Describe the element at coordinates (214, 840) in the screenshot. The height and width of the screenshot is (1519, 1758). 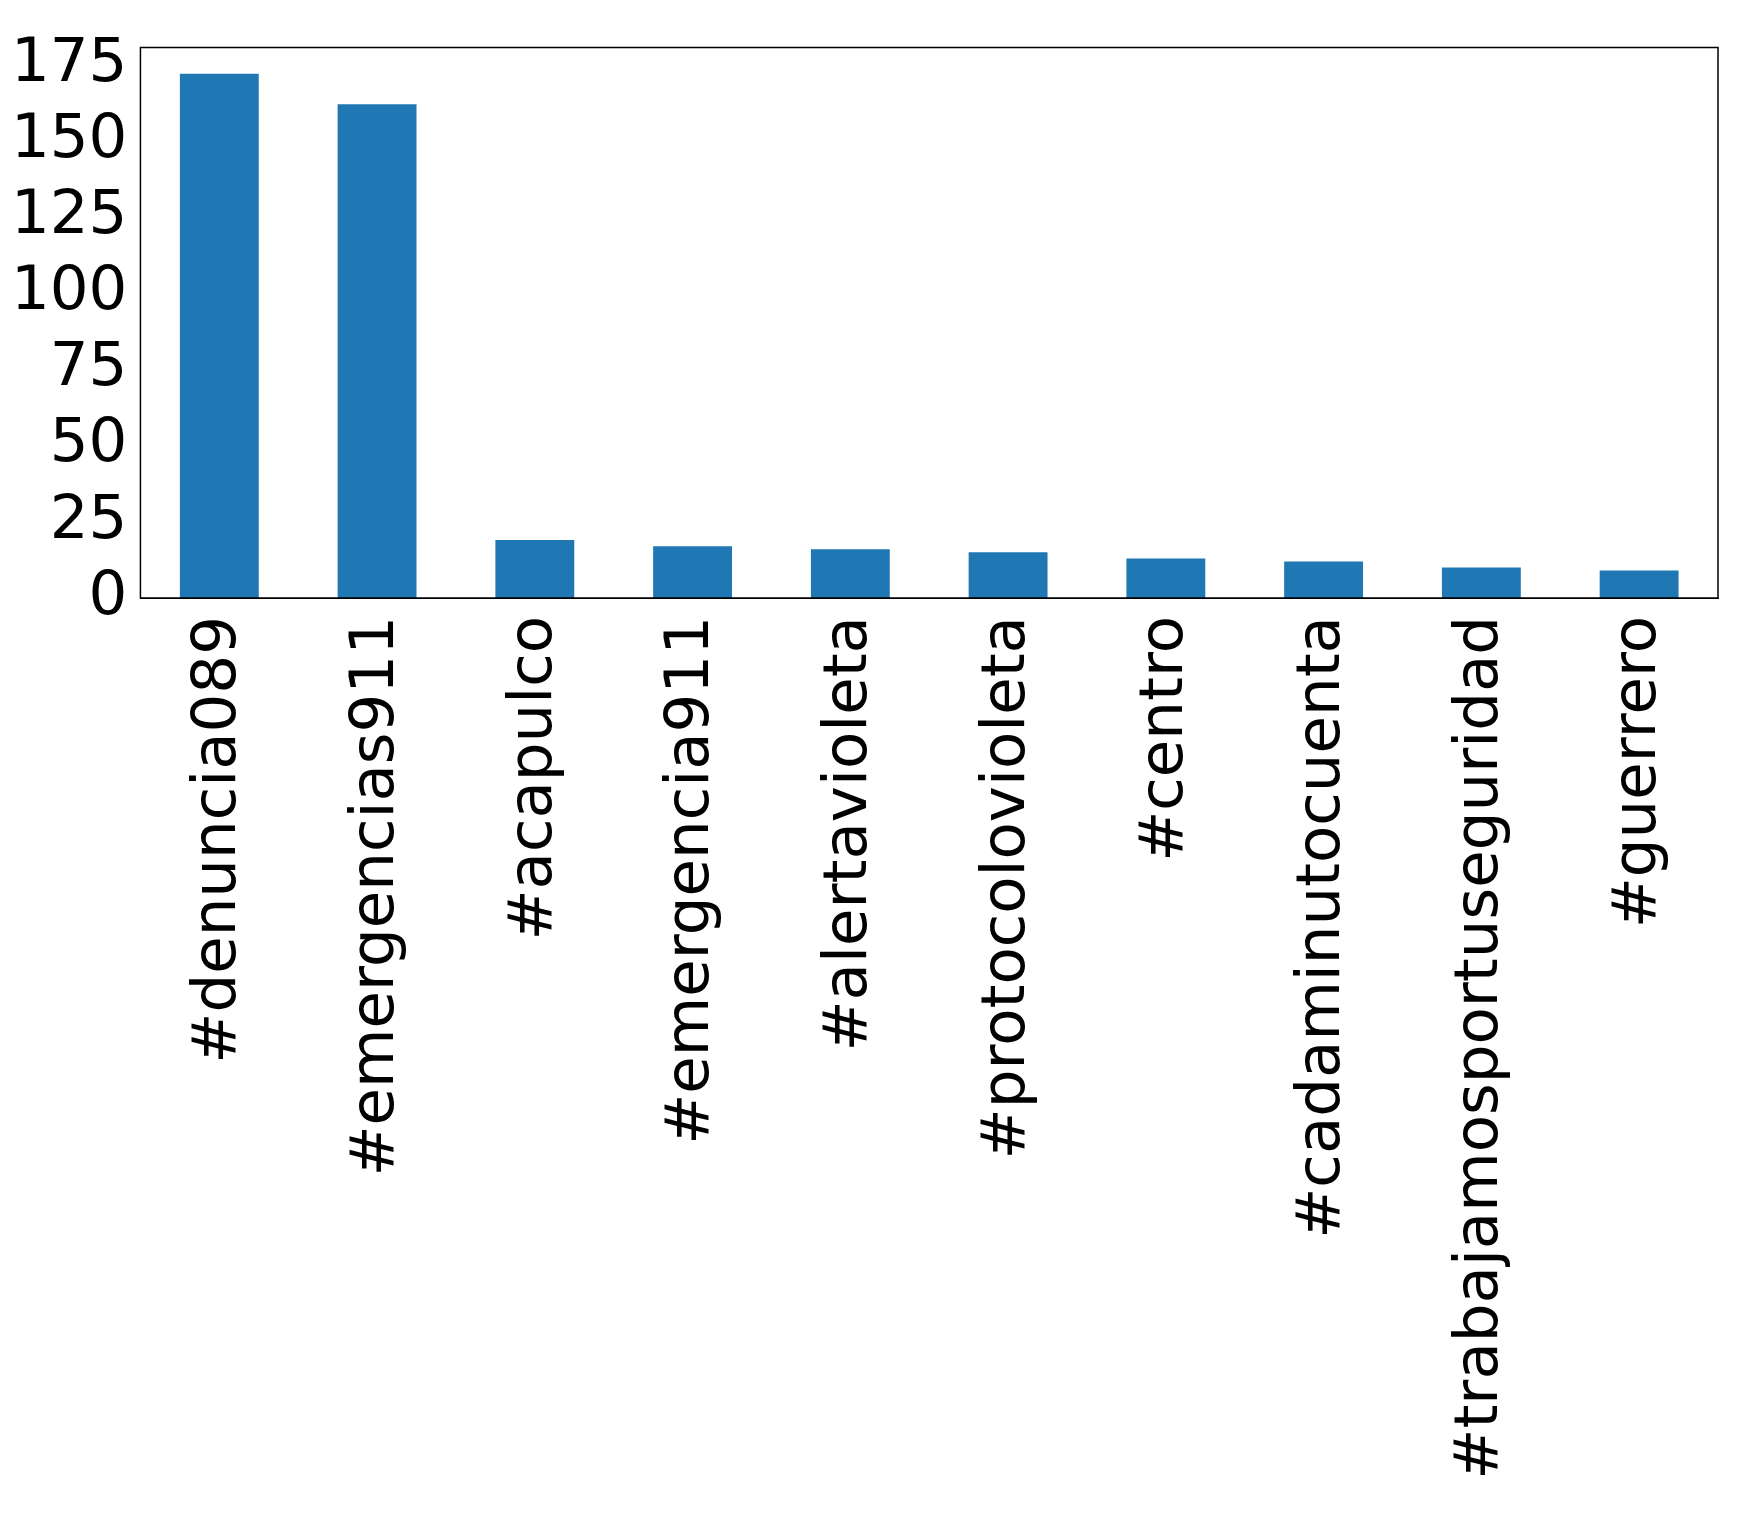
I see `x-tick-label: #denuncia089` at that location.